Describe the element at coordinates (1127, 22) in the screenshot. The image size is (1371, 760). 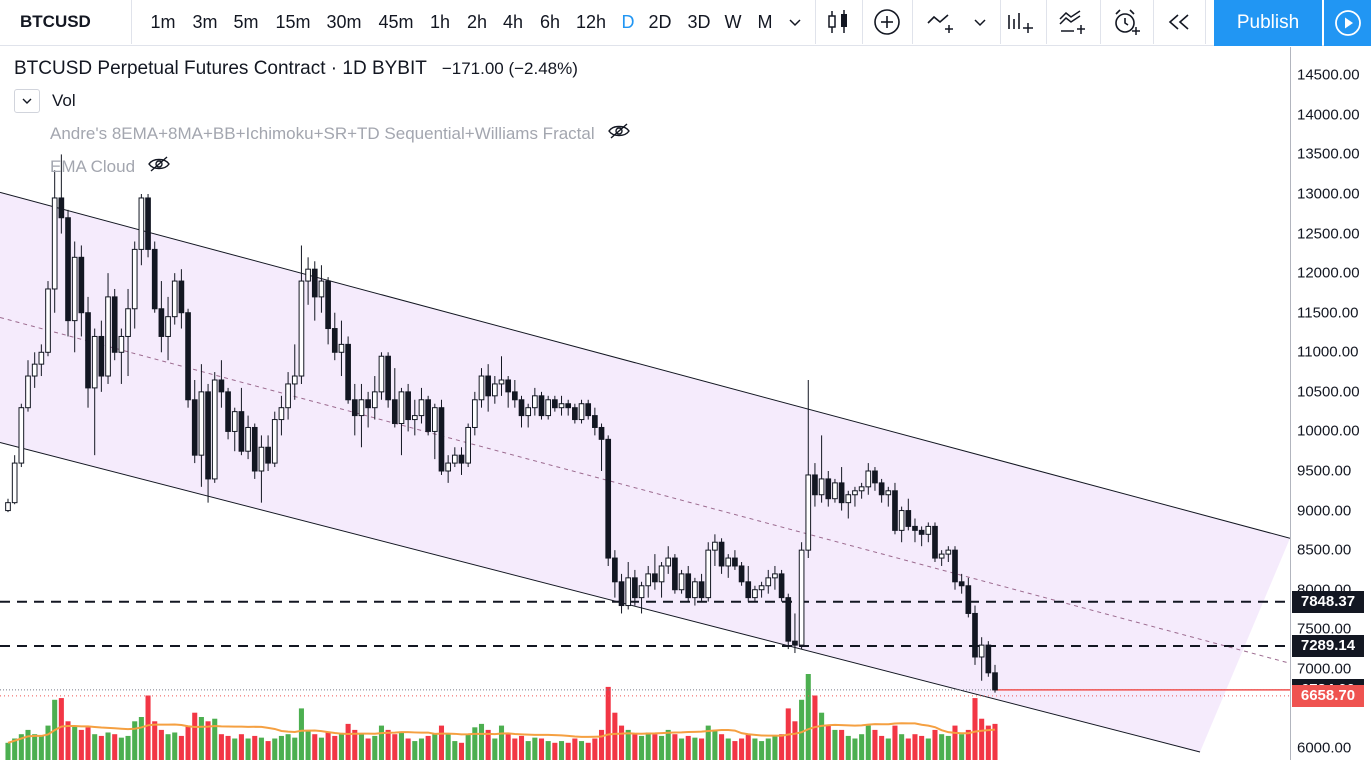
I see `alert-icon` at that location.